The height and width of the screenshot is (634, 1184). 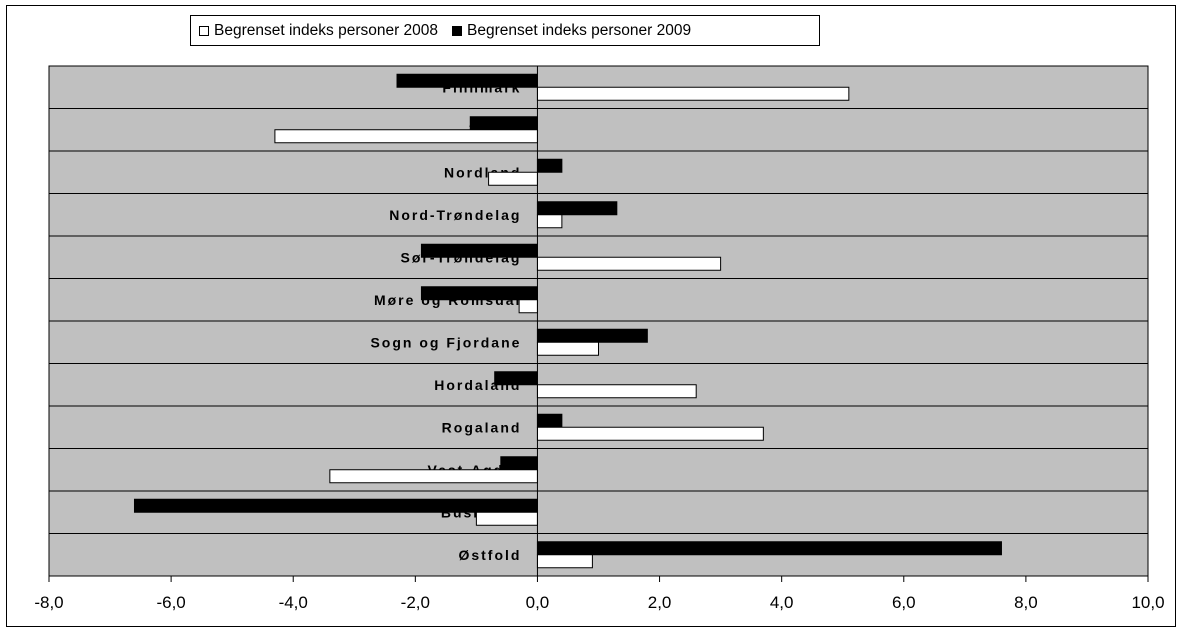 I want to click on category-label: Rogaland, so click(x=482, y=427).